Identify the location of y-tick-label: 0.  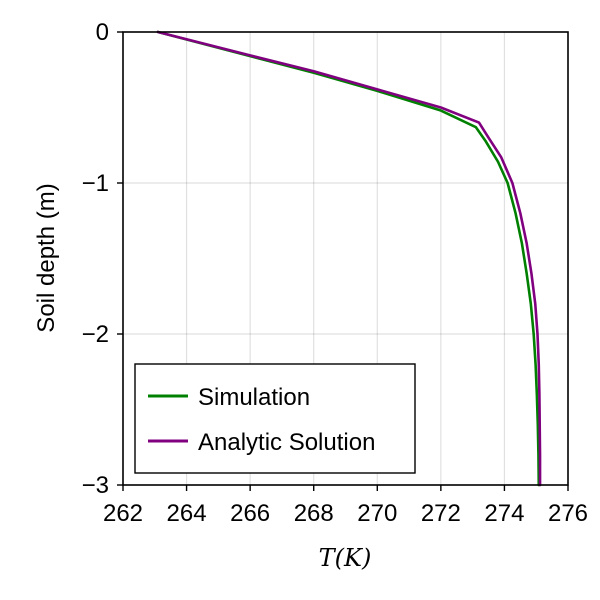
(102, 32).